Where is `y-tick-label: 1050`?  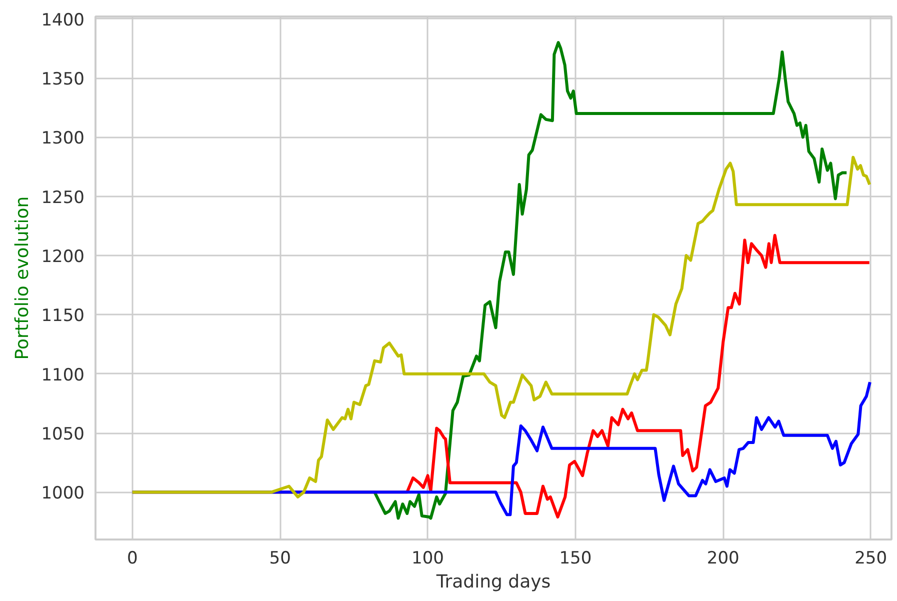 y-tick-label: 1050 is located at coordinates (62, 434).